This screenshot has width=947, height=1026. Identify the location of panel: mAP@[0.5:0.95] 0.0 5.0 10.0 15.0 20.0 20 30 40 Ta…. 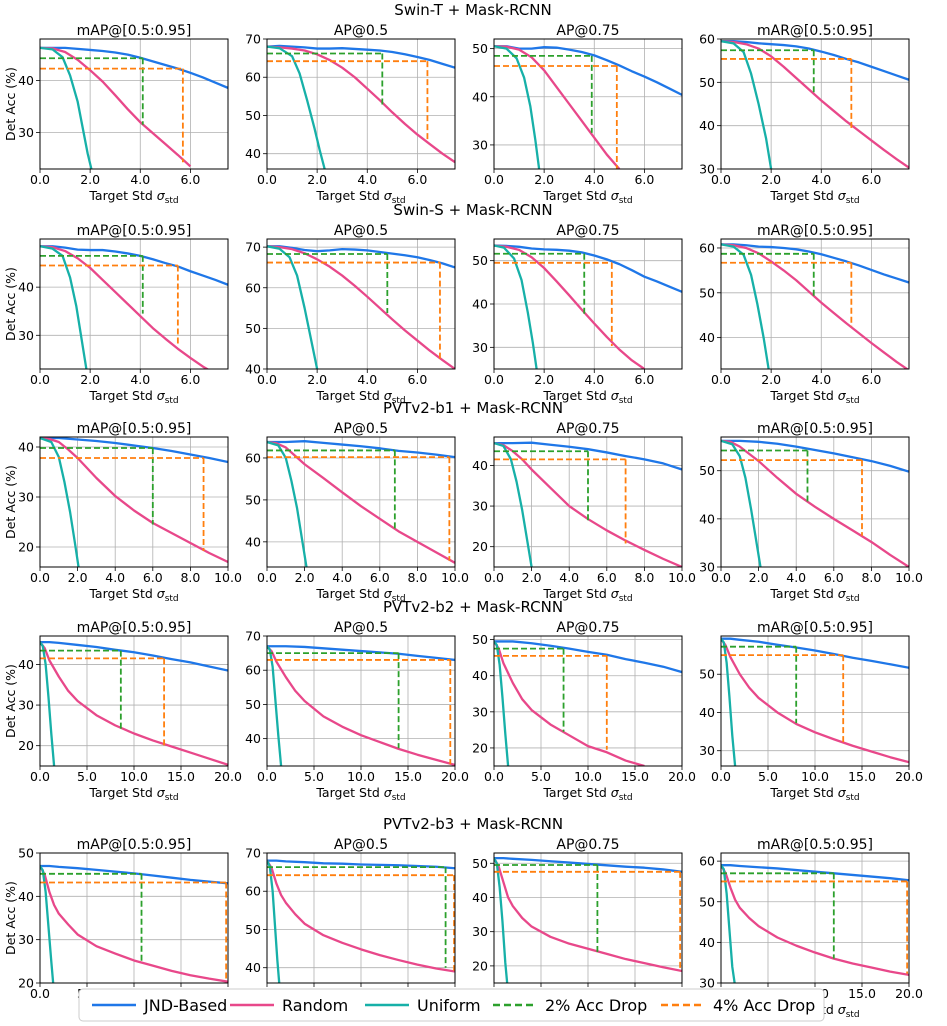
(122, 711).